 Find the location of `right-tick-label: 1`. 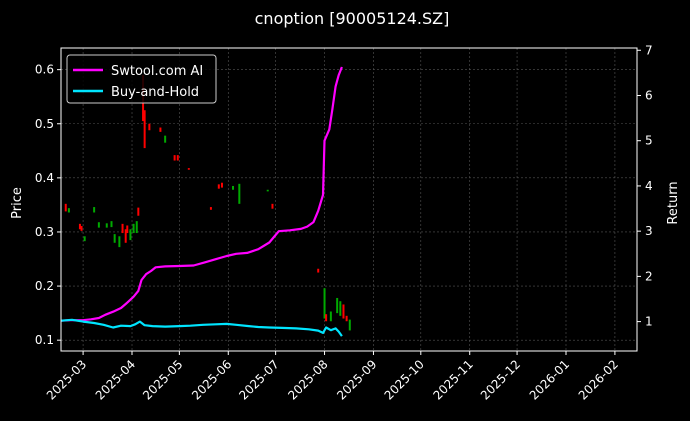

right-tick-label: 1 is located at coordinates (649, 322).